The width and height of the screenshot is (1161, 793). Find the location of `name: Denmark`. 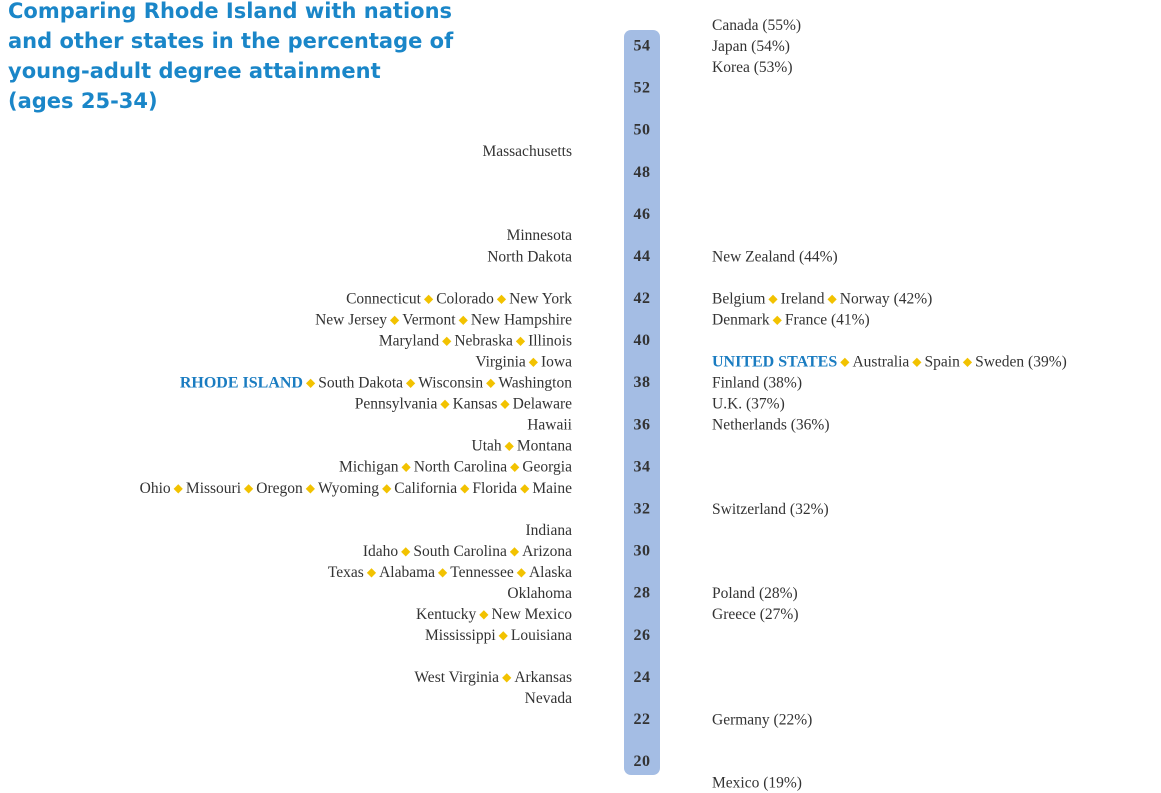

name: Denmark is located at coordinates (741, 319).